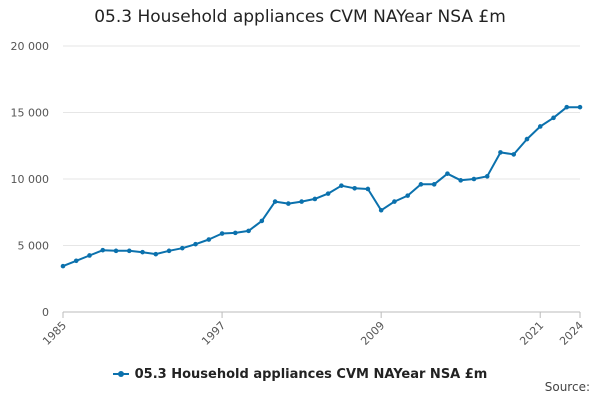 The image size is (600, 400). I want to click on y-tick-label: 20 000, so click(30, 46).